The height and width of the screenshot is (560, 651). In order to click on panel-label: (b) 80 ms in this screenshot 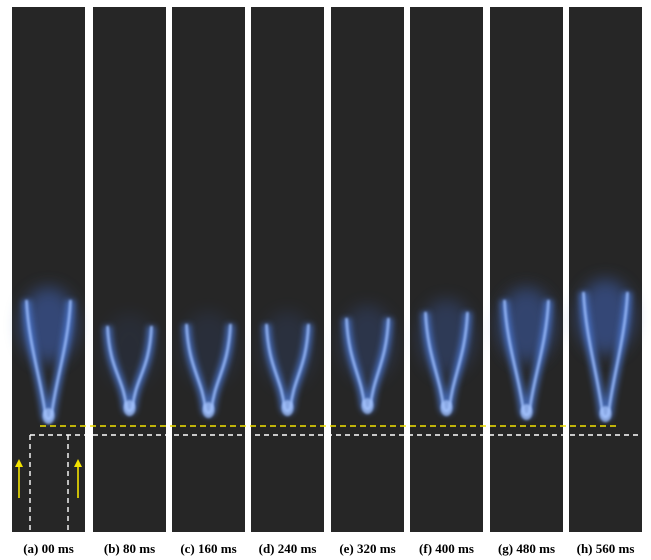, I will do `click(129, 548)`.